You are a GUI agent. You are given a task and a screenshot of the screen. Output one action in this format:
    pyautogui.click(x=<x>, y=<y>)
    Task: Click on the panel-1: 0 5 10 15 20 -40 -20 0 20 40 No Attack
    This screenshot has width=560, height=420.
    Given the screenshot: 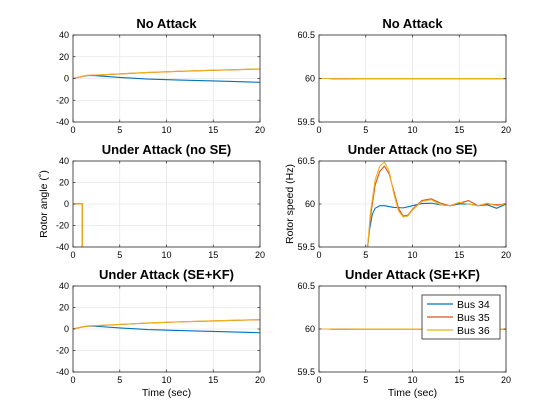 What is the action you would take?
    pyautogui.click(x=160, y=75)
    